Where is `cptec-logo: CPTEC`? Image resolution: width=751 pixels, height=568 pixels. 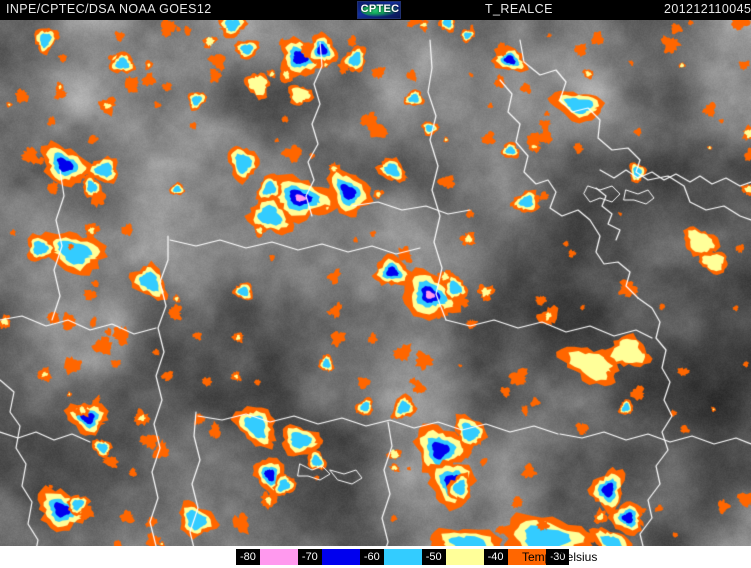 cptec-logo: CPTEC is located at coordinates (379, 10).